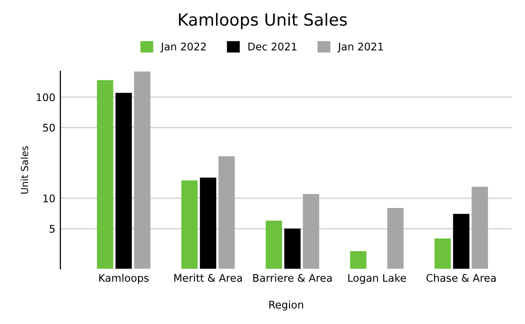 This screenshot has height=324, width=525. What do you see at coordinates (461, 278) in the screenshot?
I see `x-tick-label: Chase & Area` at bounding box center [461, 278].